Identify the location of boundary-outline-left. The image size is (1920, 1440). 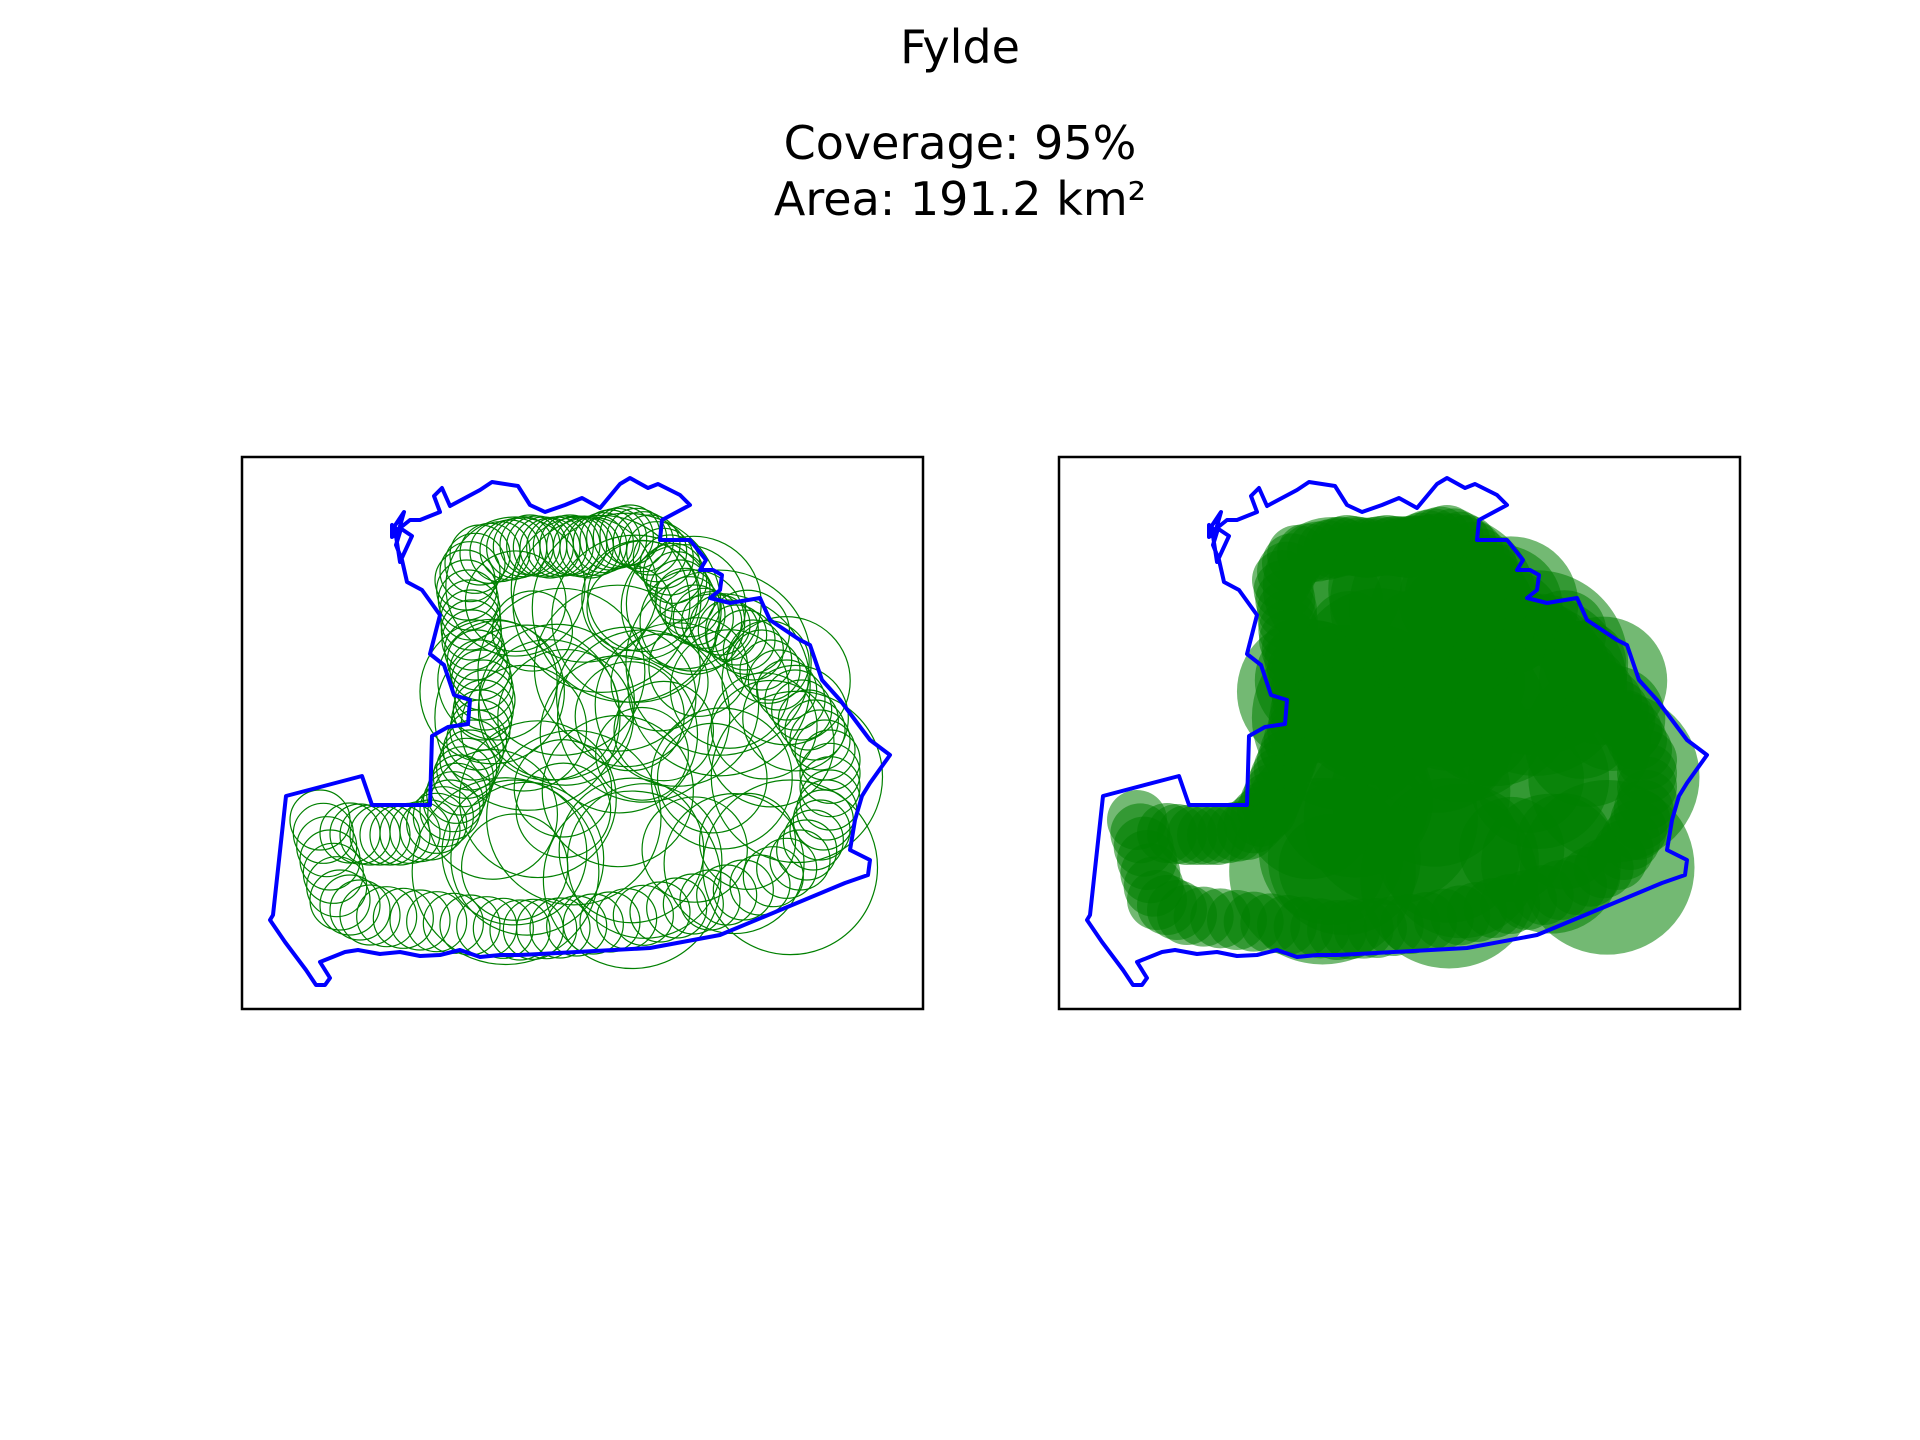
(580, 731).